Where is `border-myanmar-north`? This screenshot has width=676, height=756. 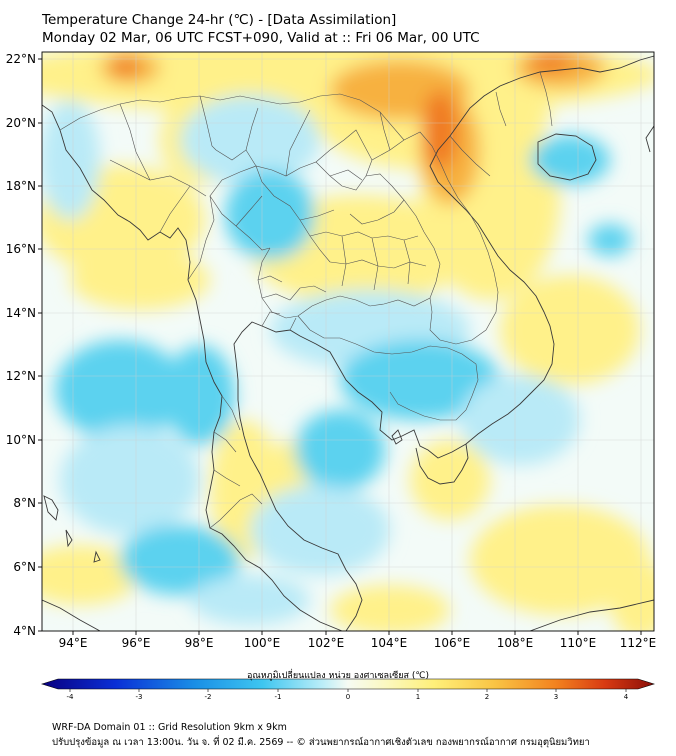
border-myanmar-north is located at coordinates (232, 117).